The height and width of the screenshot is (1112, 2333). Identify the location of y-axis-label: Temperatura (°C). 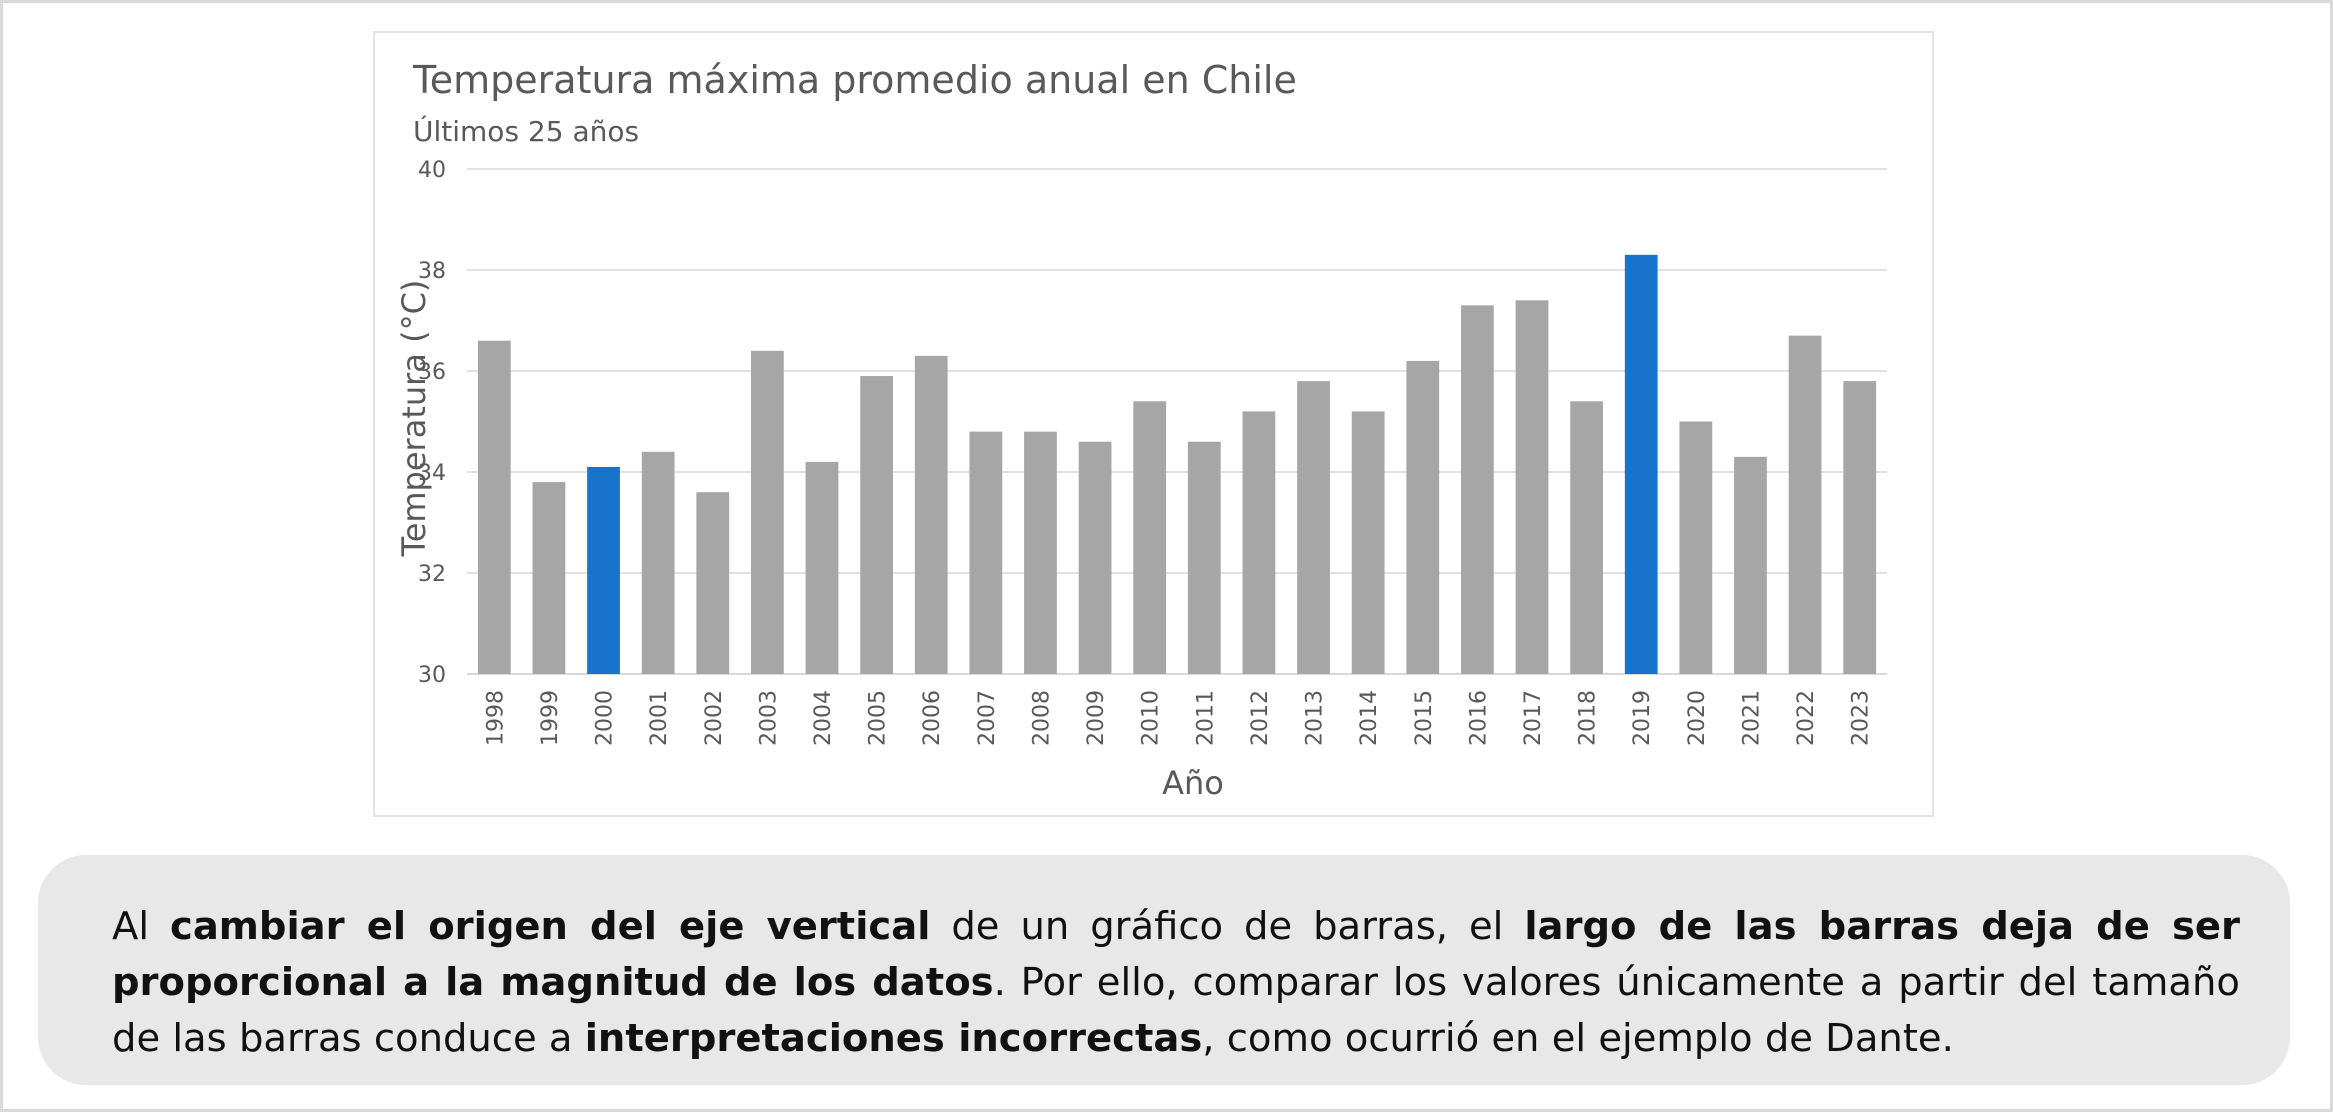
(414, 419).